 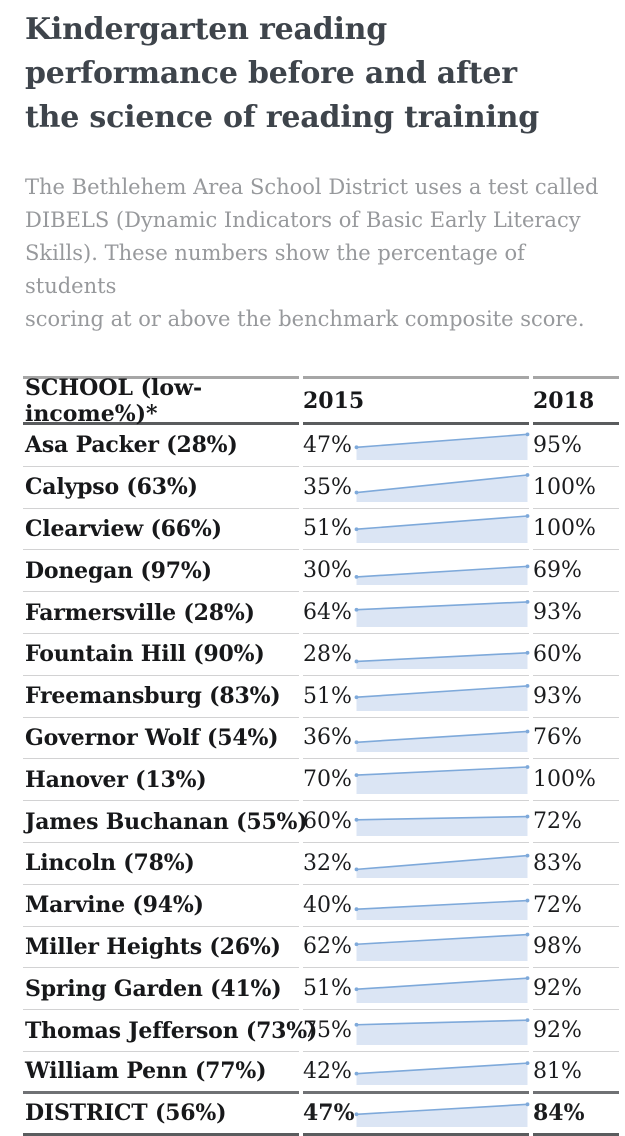 I want to click on value-2018: 69%, so click(x=557, y=571).